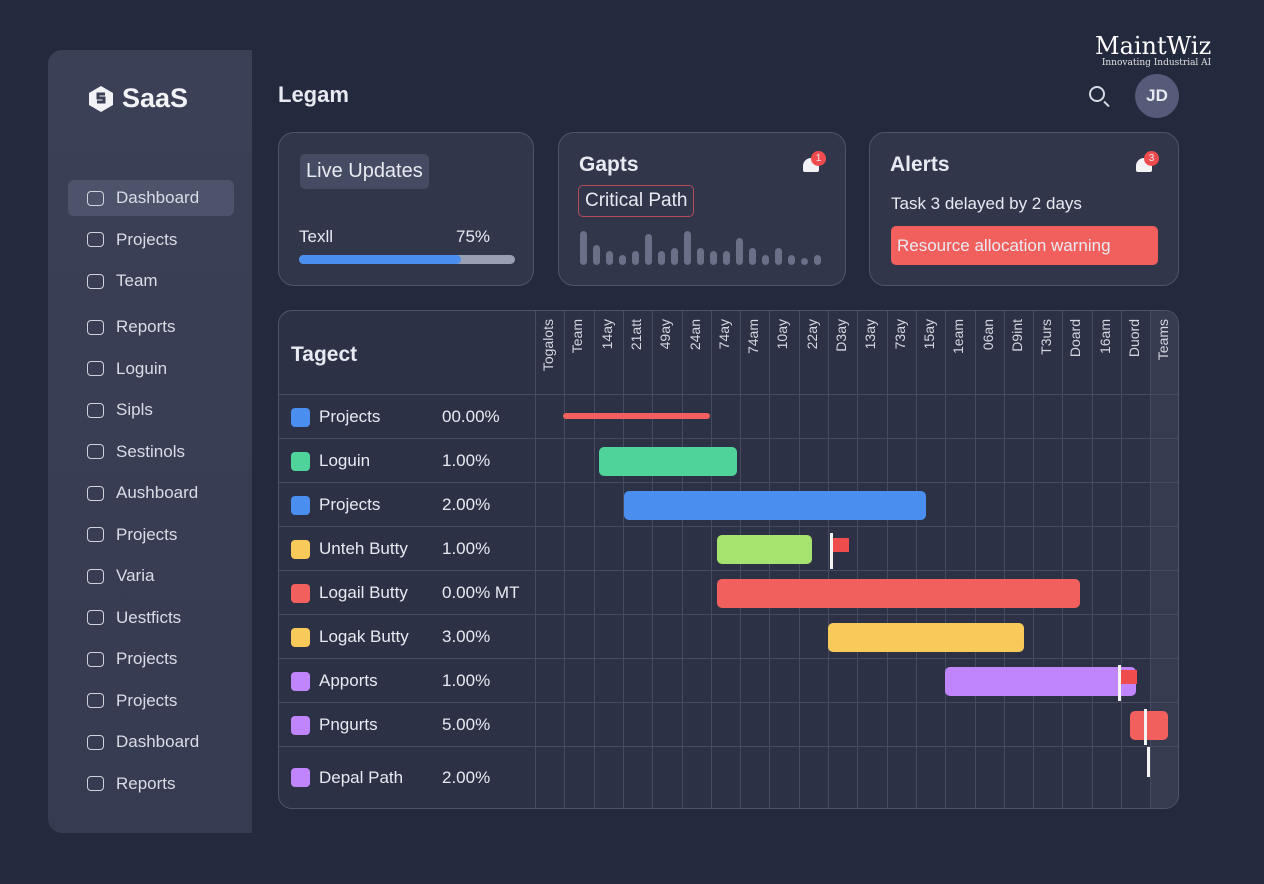 The width and height of the screenshot is (1264, 884). I want to click on search-icon, so click(1097, 94).